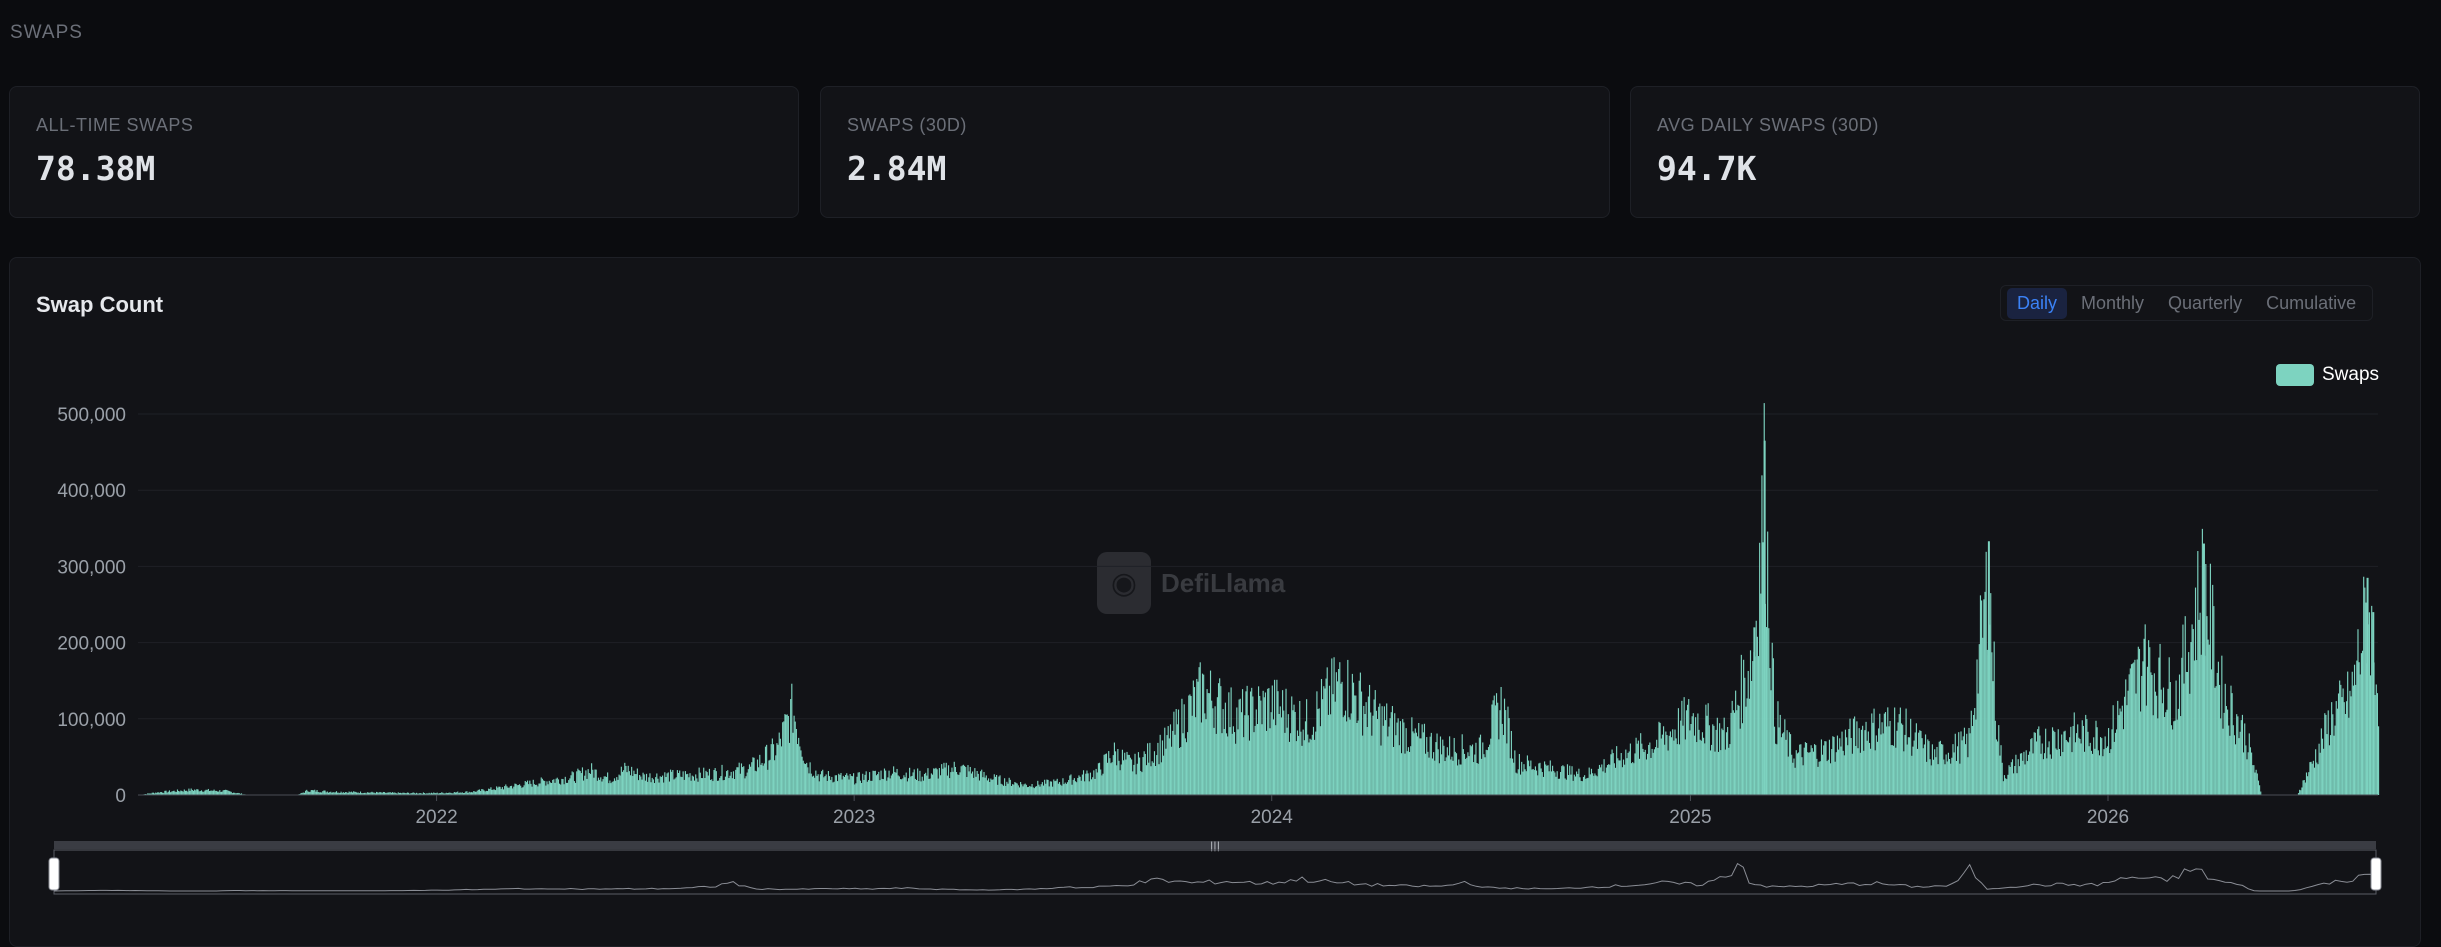 The width and height of the screenshot is (2441, 947). I want to click on slider-handle-left, so click(54, 874).